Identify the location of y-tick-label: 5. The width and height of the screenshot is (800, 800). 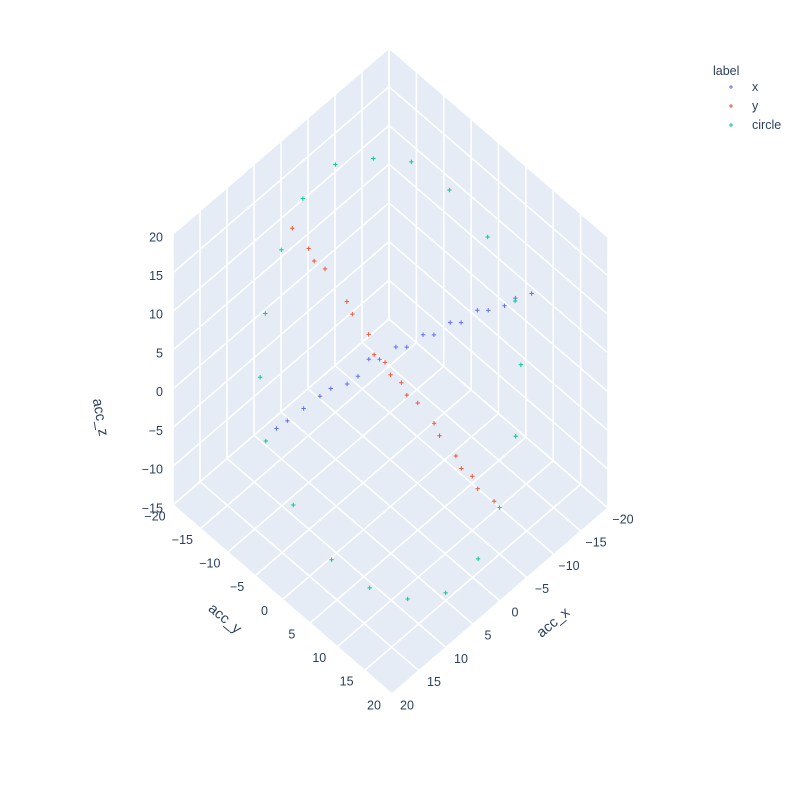
(291, 634).